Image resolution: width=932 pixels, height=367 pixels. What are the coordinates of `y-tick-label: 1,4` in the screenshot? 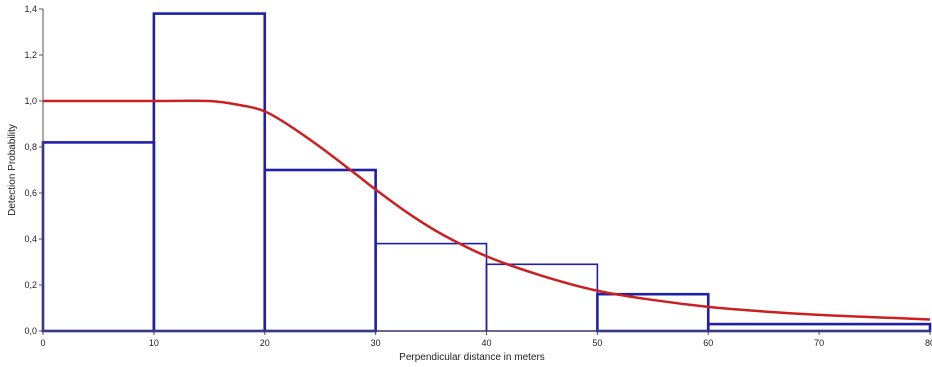 It's located at (30, 9).